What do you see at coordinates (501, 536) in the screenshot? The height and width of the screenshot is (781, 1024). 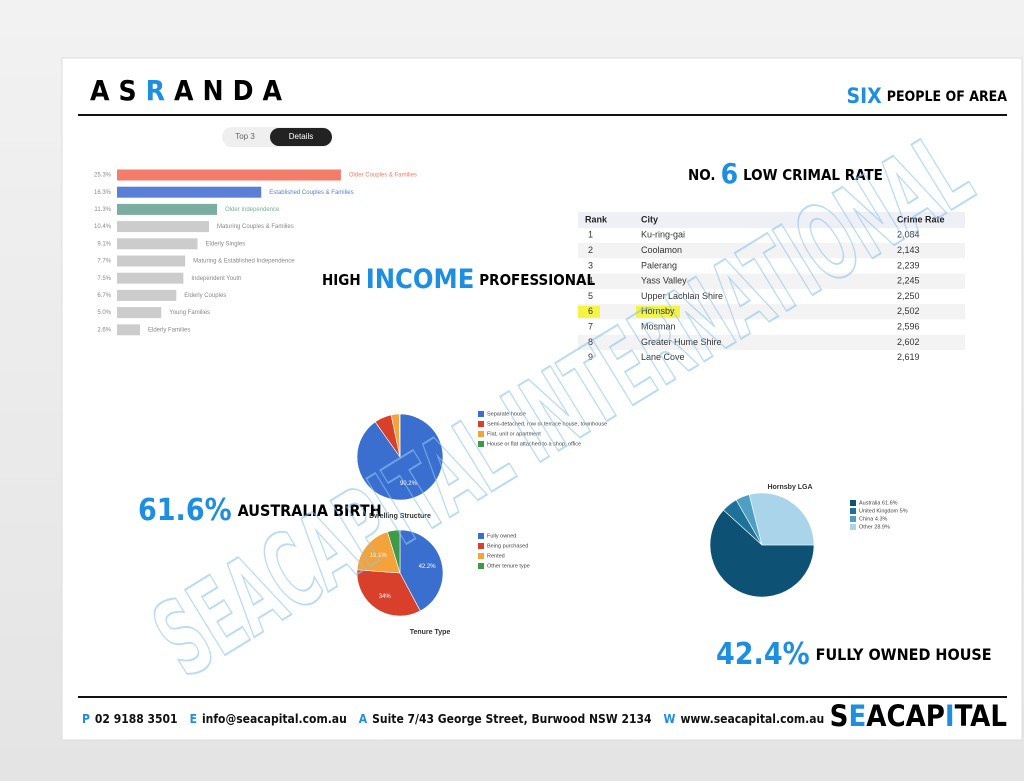 I see `legend-label: Fully owned` at bounding box center [501, 536].